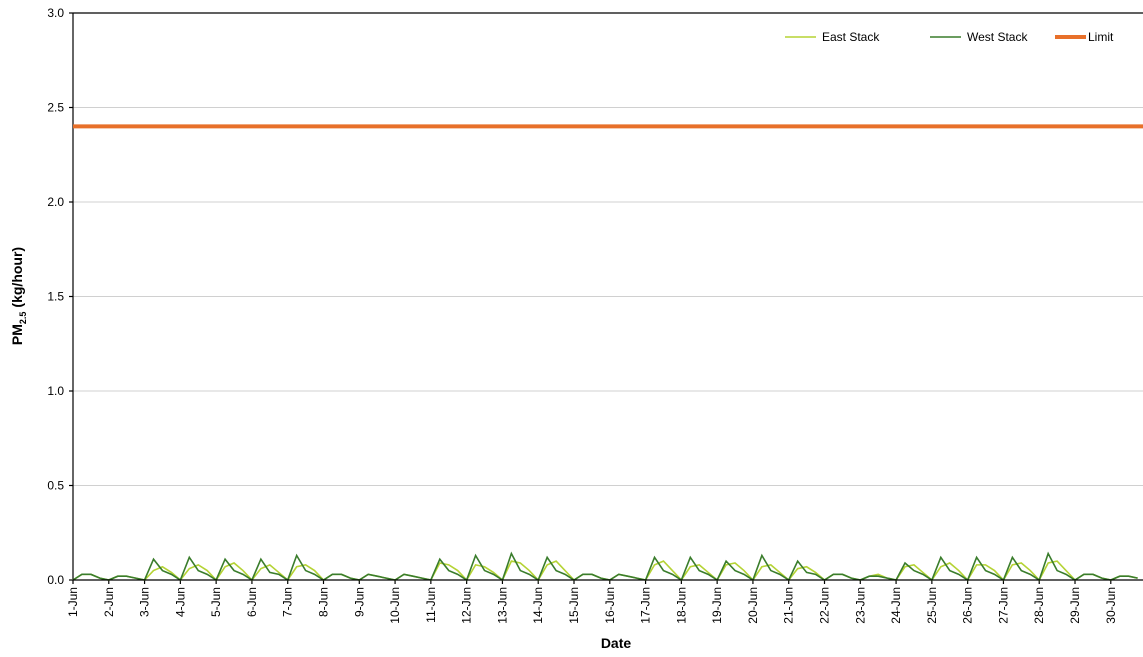 The height and width of the screenshot is (657, 1143). I want to click on x-tick-label: 1-Jun, so click(73, 602).